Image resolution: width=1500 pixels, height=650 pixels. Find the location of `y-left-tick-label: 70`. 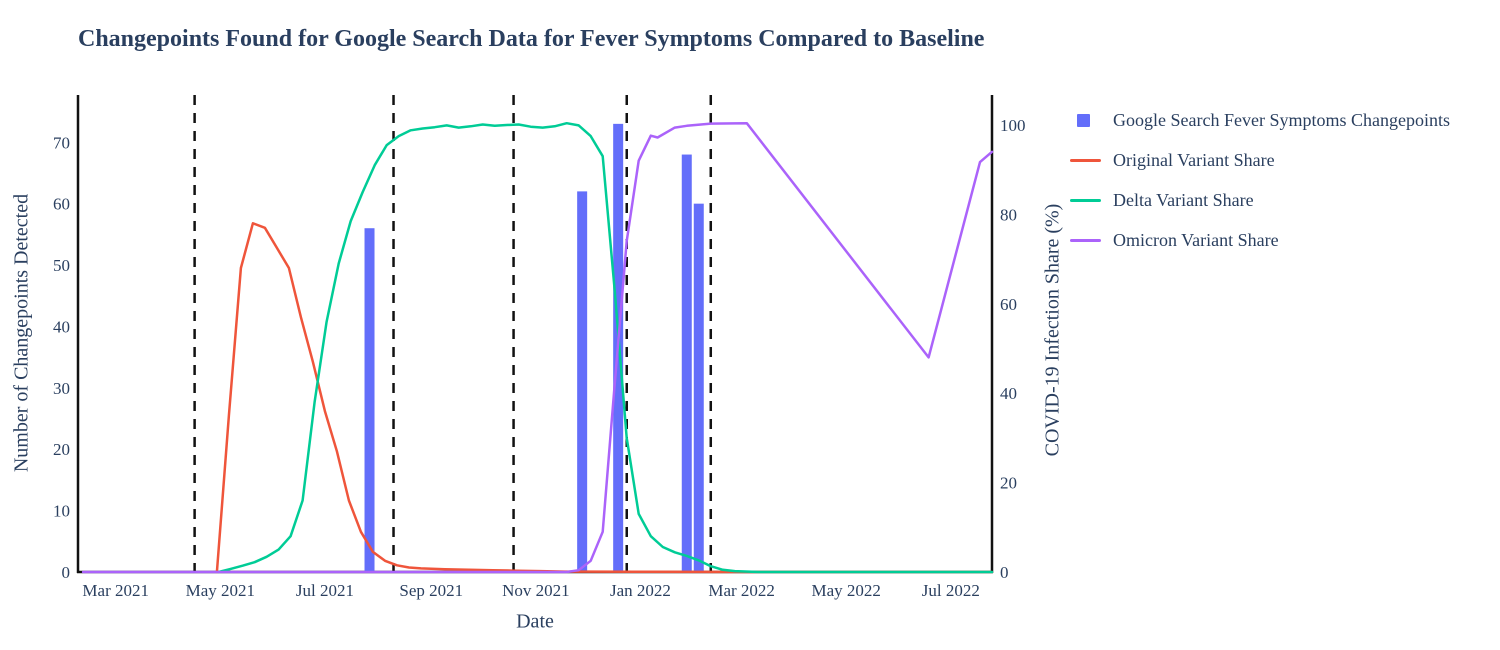

y-left-tick-label: 70 is located at coordinates (61, 142).